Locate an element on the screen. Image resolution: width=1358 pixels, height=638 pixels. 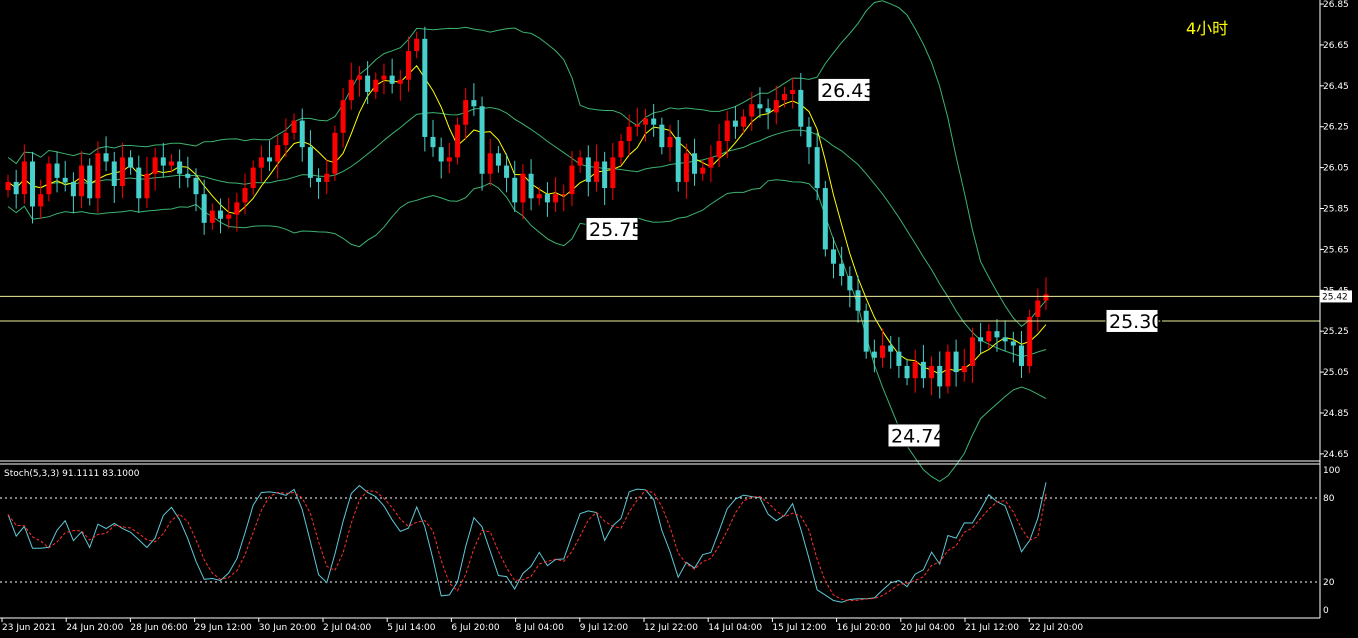
indicator-label: Stoch(5,3,3) 91.1111 83.1000 is located at coordinates (72, 474).